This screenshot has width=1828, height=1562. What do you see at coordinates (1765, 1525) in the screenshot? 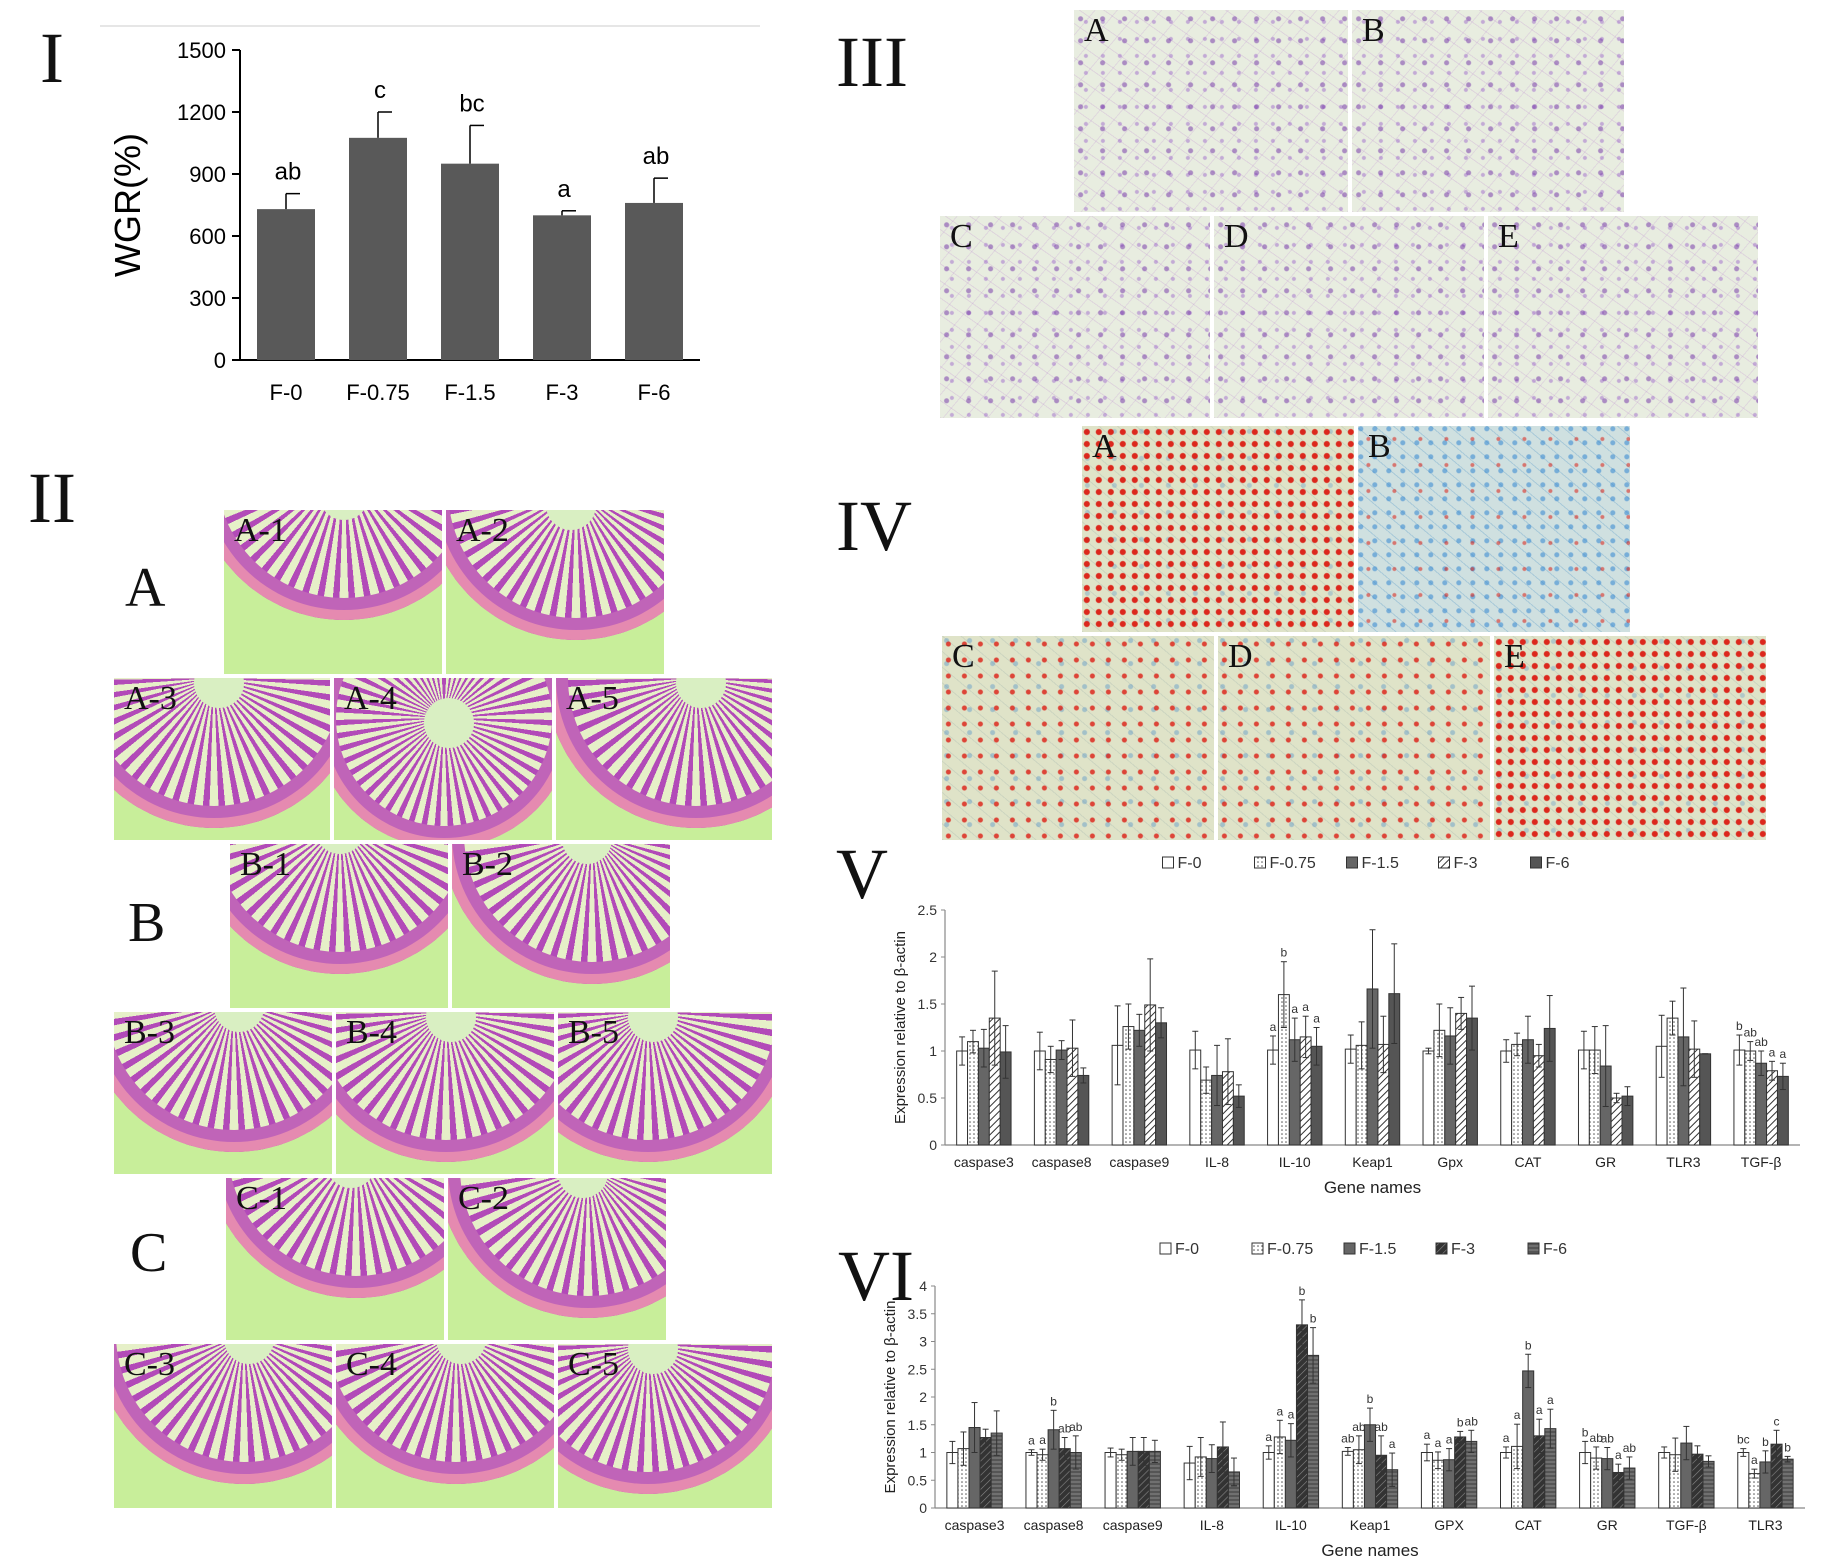
I see `x-tick-label: TLR3` at bounding box center [1765, 1525].